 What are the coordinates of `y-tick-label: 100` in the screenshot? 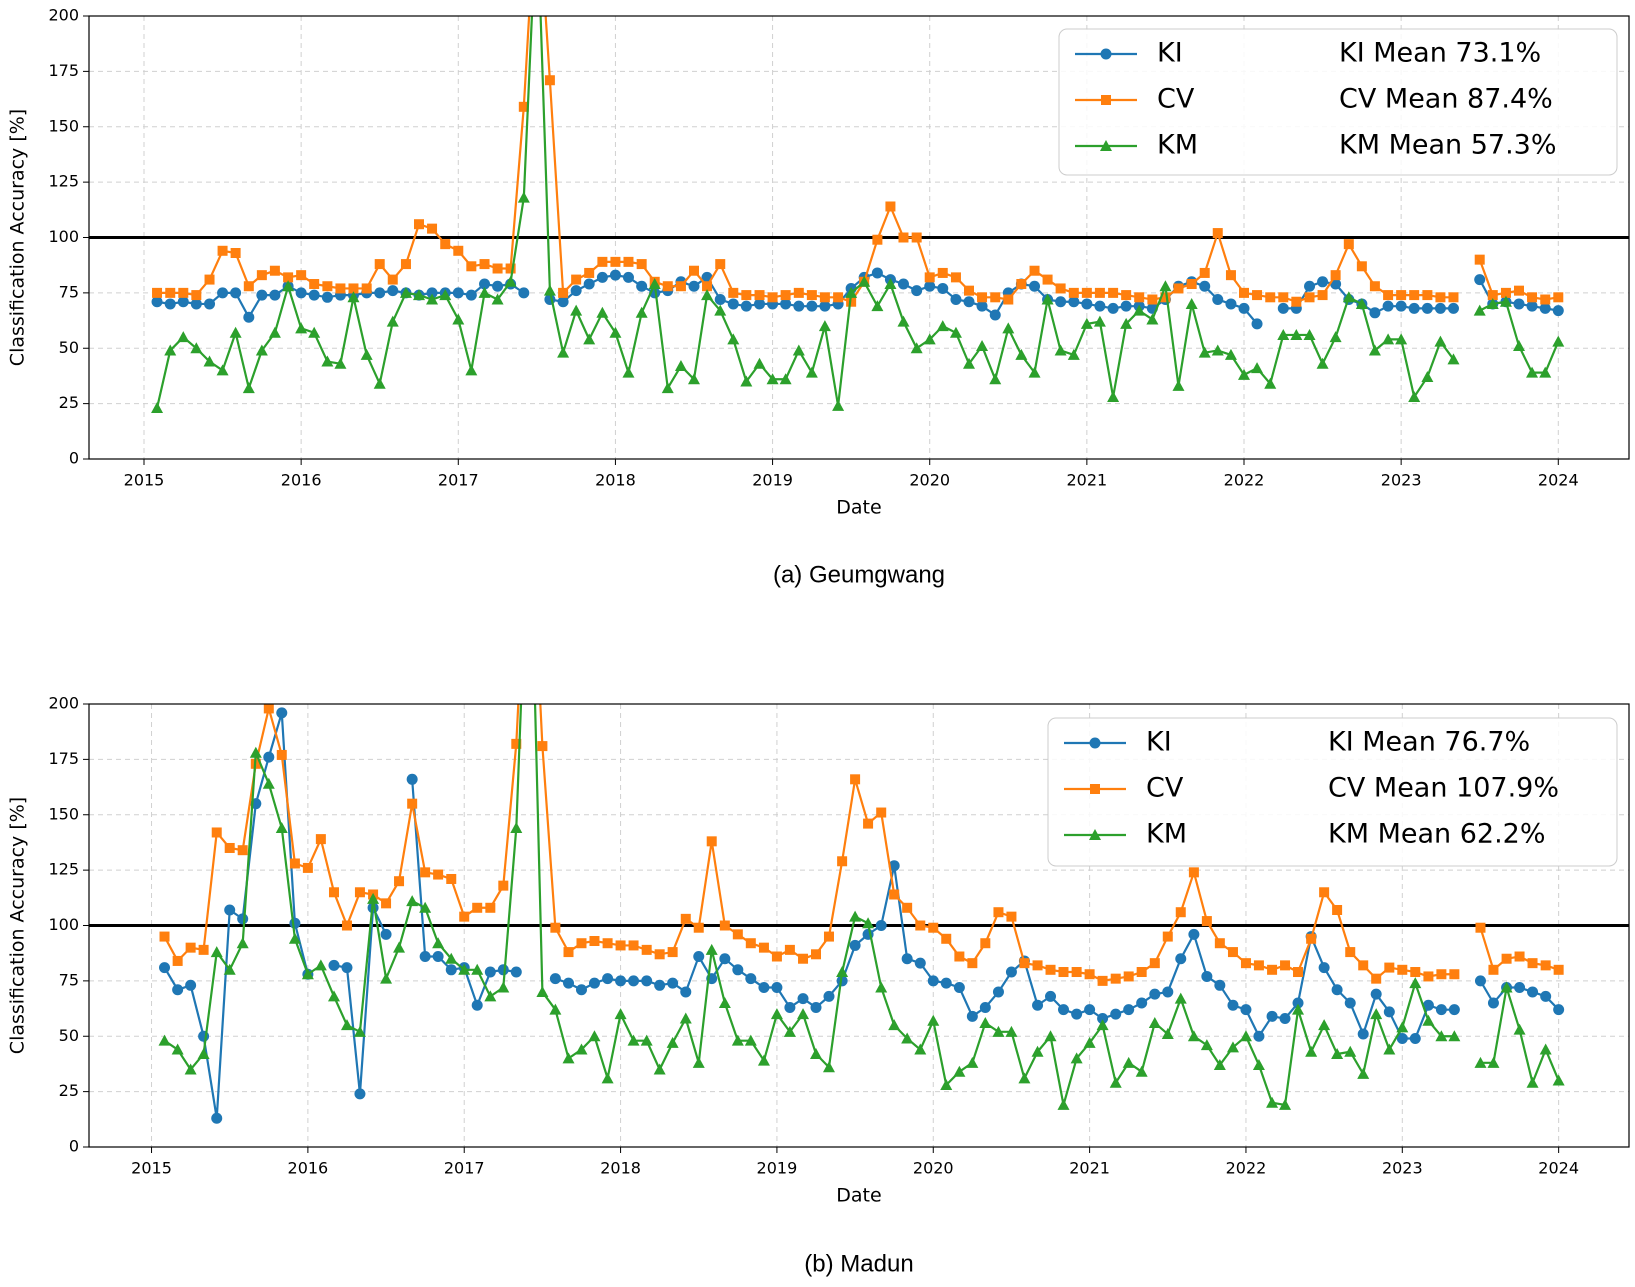 It's located at (63, 924).